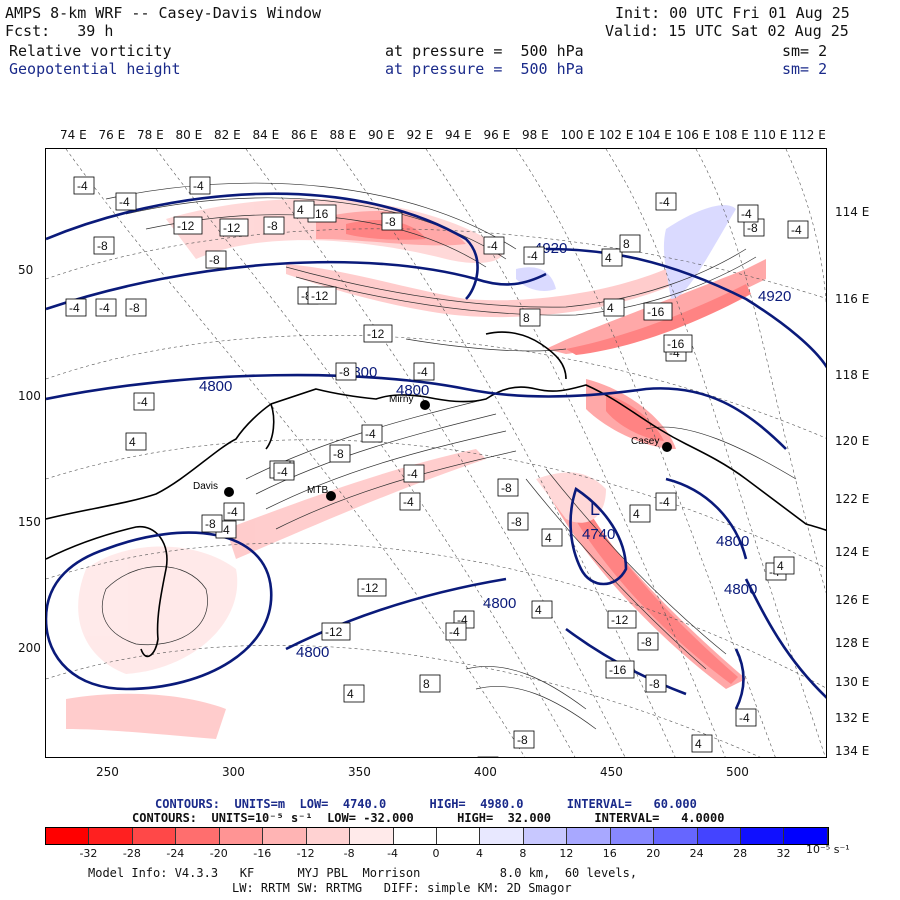  What do you see at coordinates (732, 13) in the screenshot?
I see `init-time: Init: 00 UTC Fri 01 Aug 25` at bounding box center [732, 13].